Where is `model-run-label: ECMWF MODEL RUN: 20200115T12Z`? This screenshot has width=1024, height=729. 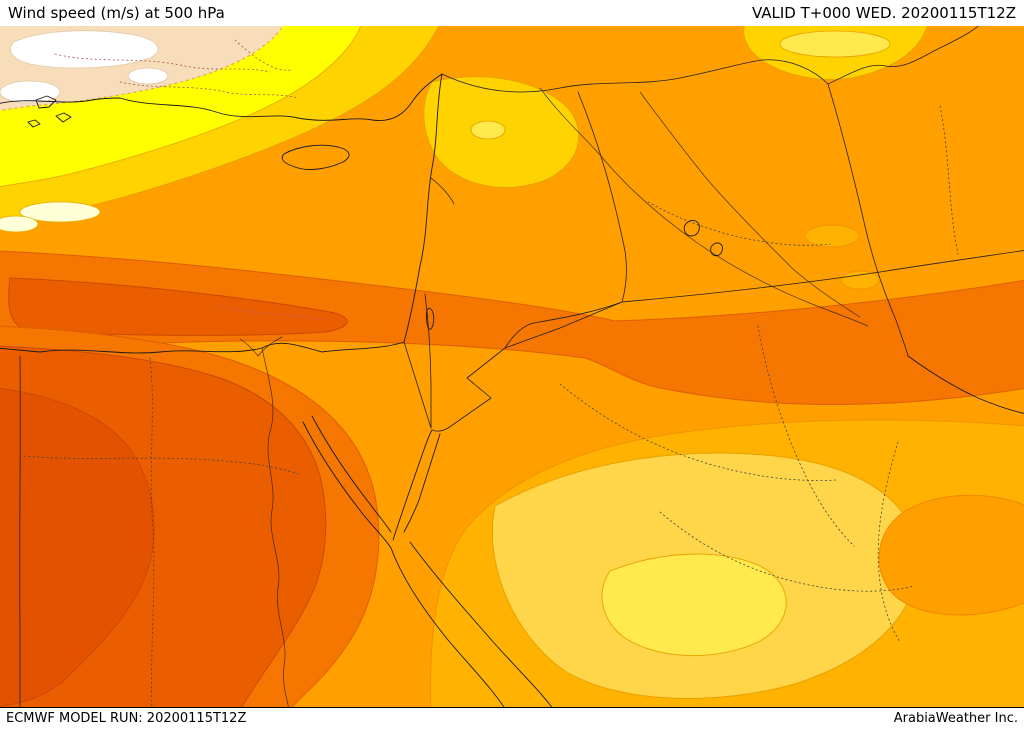 model-run-label: ECMWF MODEL RUN: 20200115T12Z is located at coordinates (126, 718).